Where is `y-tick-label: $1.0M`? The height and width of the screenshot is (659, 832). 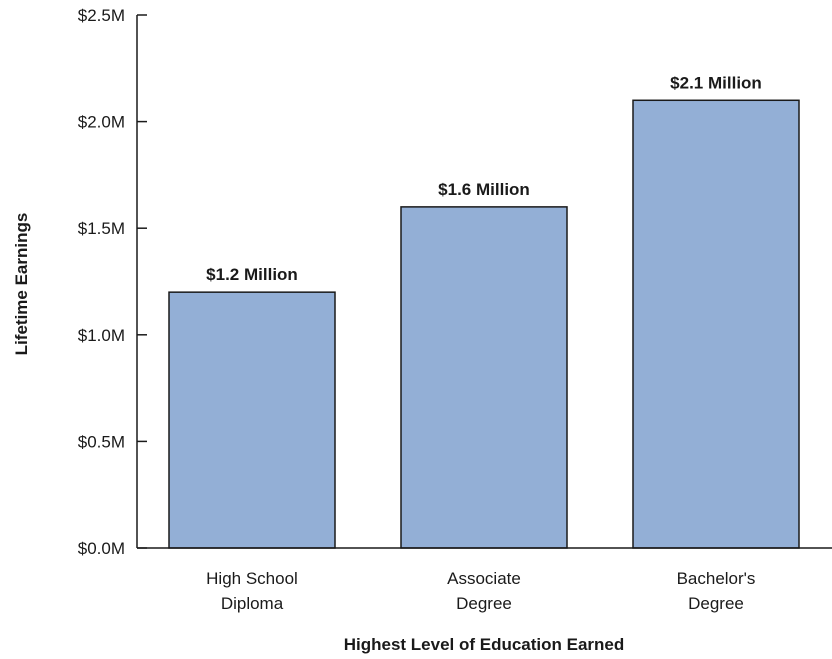 y-tick-label: $1.0M is located at coordinates (101, 335).